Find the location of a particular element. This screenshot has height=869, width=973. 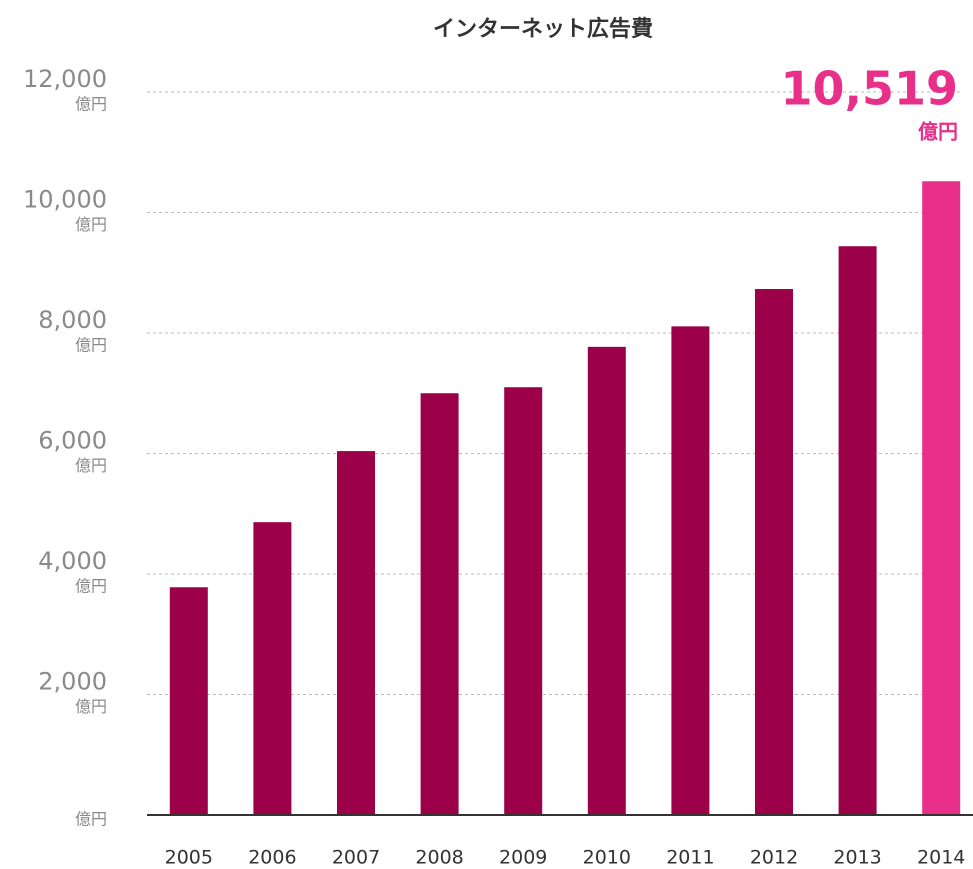

y-tick-label: 8,000 is located at coordinates (72, 320).